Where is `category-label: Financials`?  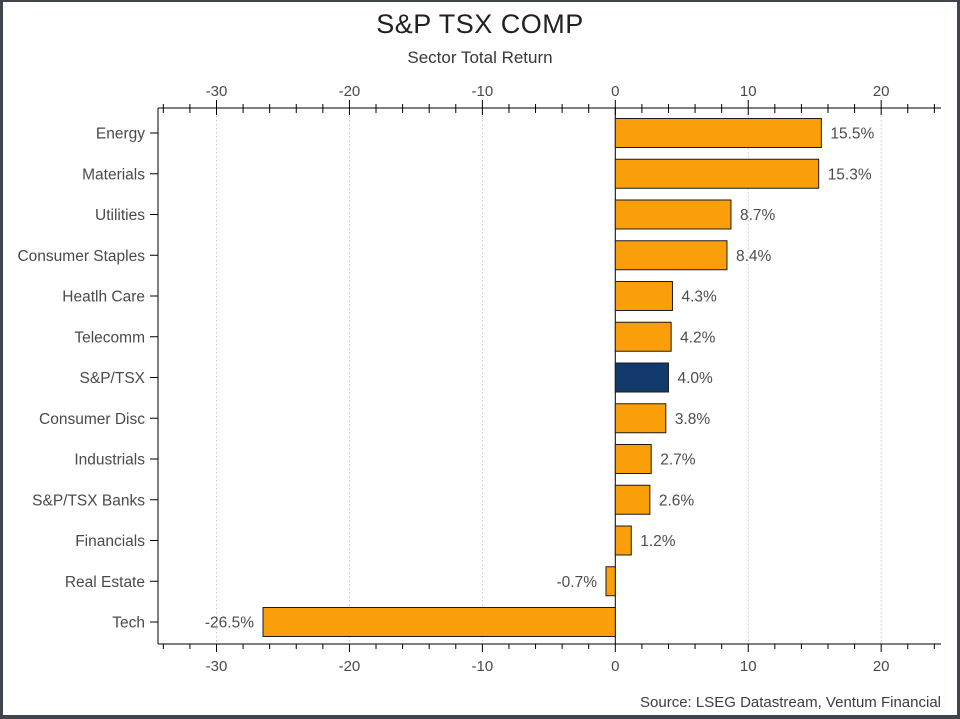 category-label: Financials is located at coordinates (110, 541).